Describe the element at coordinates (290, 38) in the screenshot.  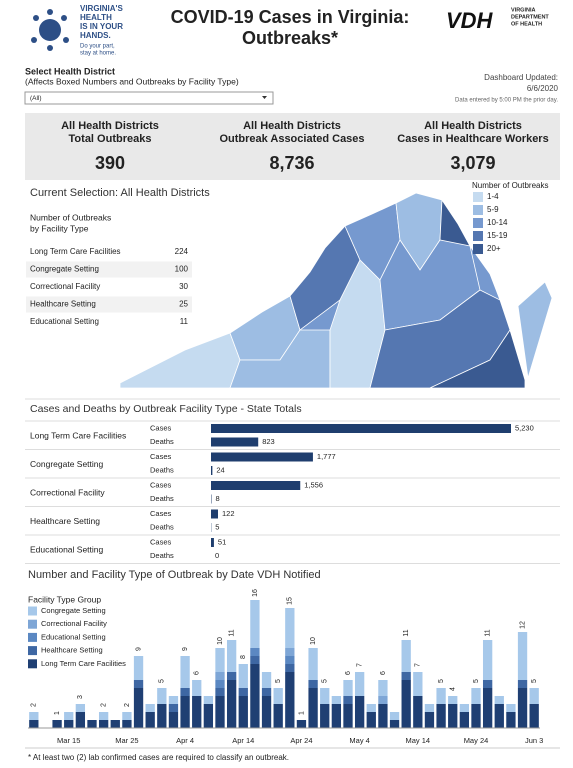
I see `page-title: Outbreaks*` at that location.